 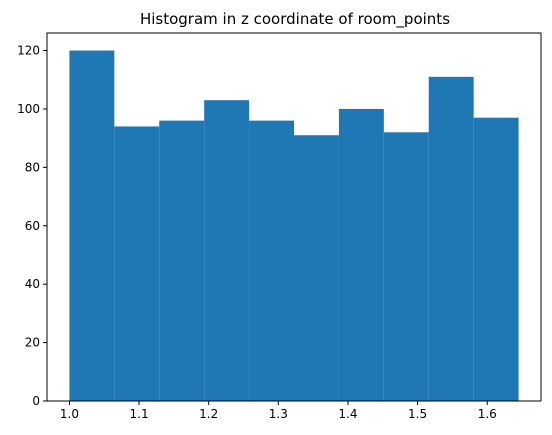 What do you see at coordinates (69, 414) in the screenshot?
I see `x-tick-label: 1.0` at bounding box center [69, 414].